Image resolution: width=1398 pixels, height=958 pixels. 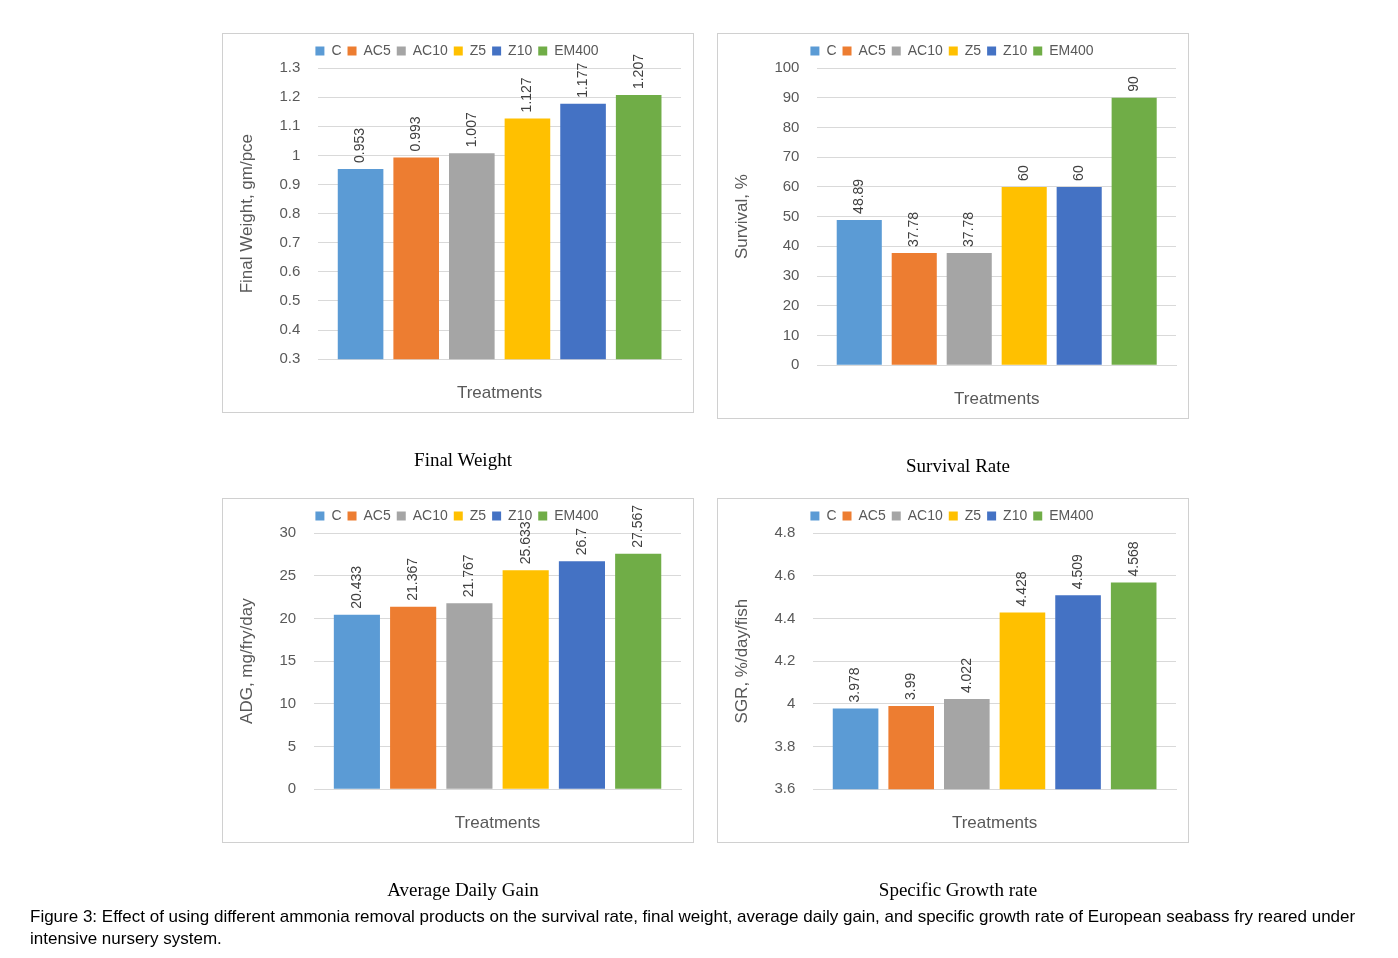 What do you see at coordinates (355, 587) in the screenshot?
I see `data-label: 20.433` at bounding box center [355, 587].